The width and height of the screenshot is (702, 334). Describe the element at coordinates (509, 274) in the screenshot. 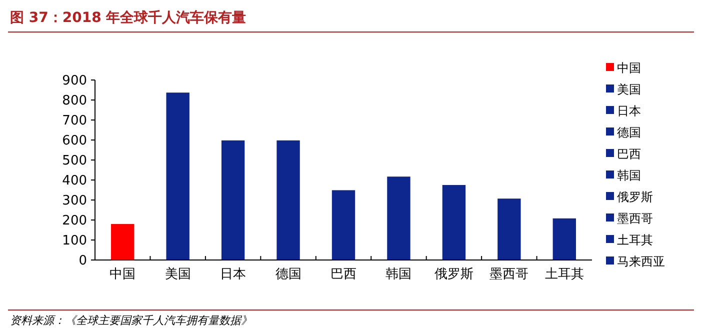

I see `x-tick-label: 墨西哥` at that location.